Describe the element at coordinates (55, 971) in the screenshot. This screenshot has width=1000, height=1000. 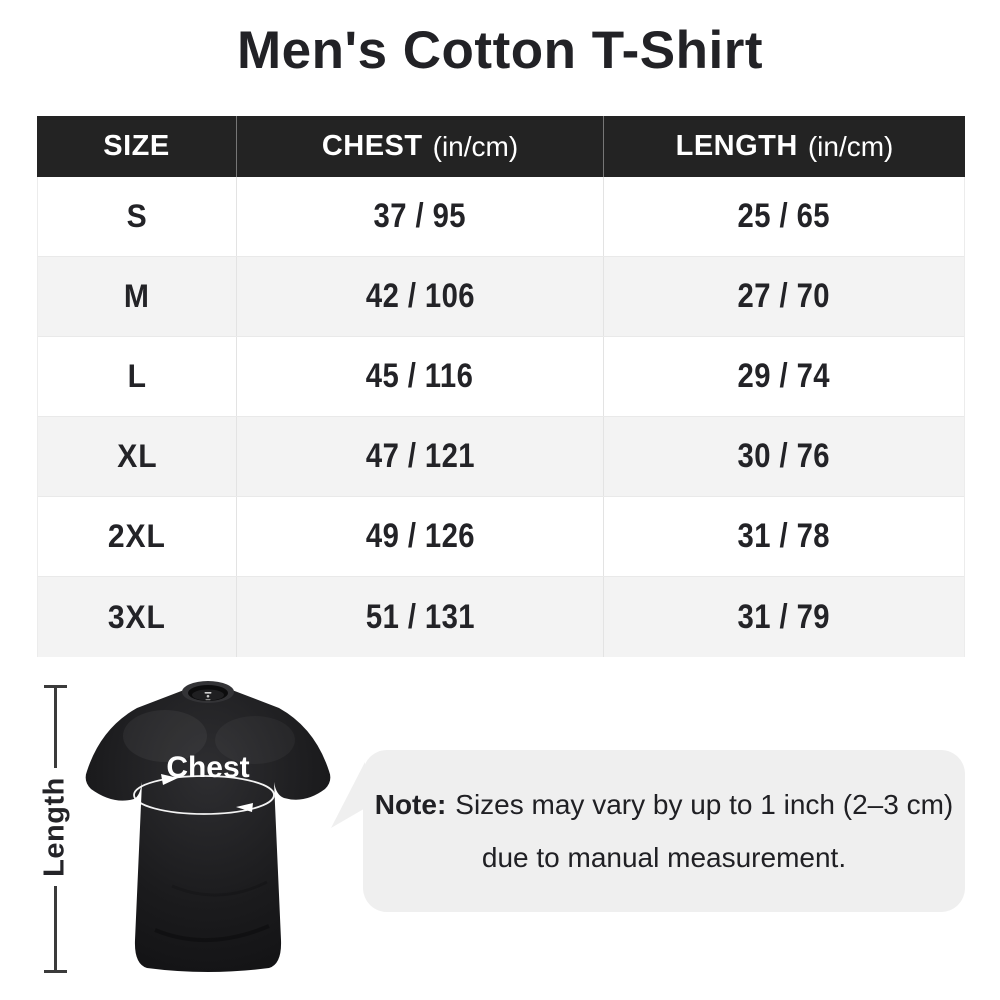
I see `length-line-bottom-cap` at that location.